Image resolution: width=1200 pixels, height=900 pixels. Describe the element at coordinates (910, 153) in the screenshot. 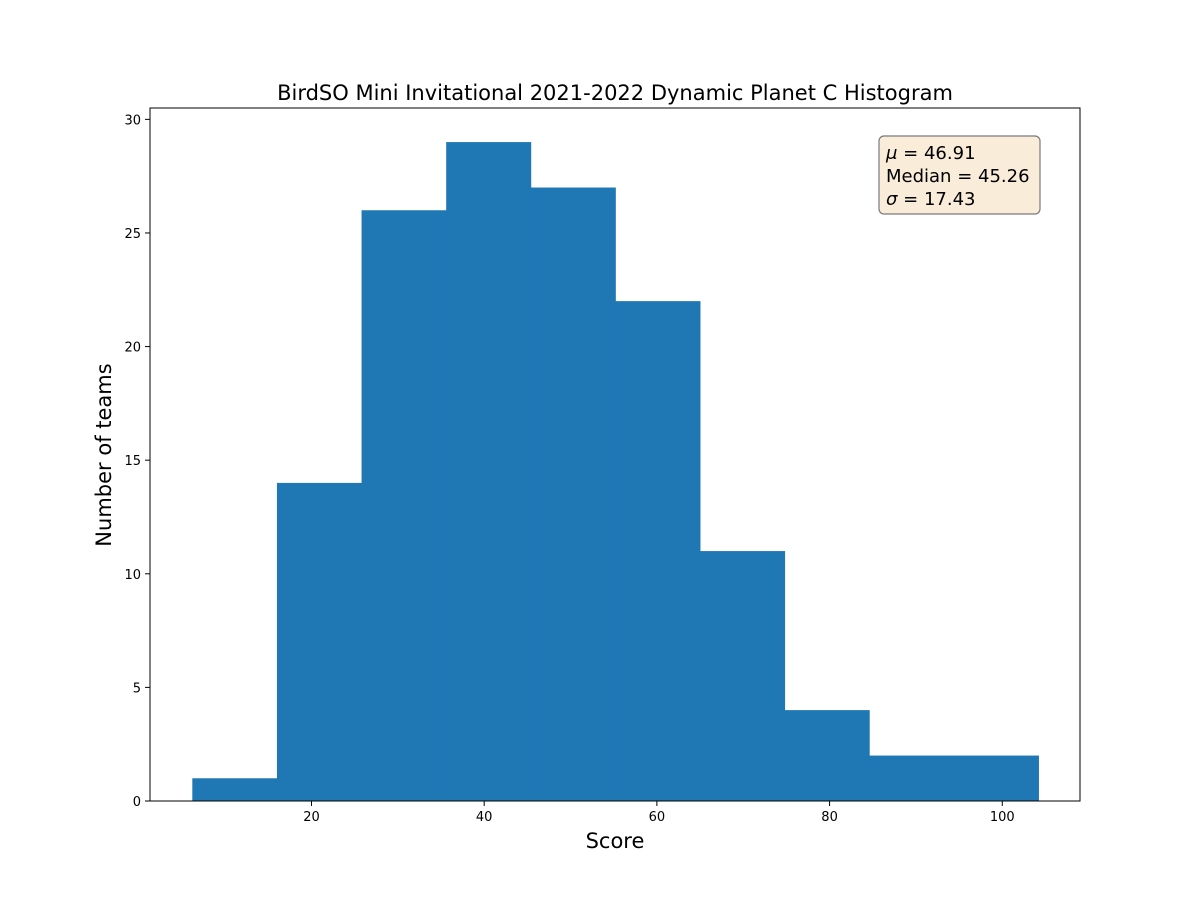

I see `stat-mean-eq: =` at that location.